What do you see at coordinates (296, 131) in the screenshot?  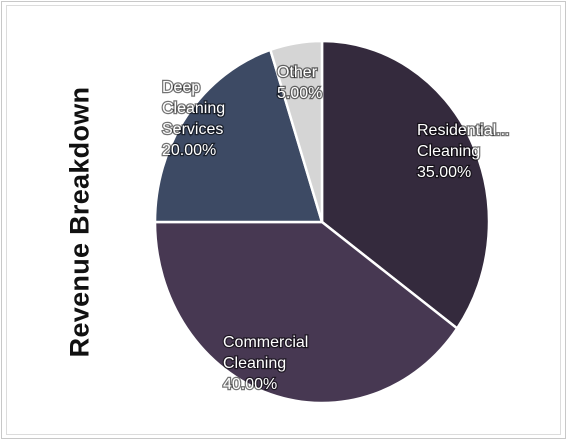 I see `pie-slice-other` at bounding box center [296, 131].